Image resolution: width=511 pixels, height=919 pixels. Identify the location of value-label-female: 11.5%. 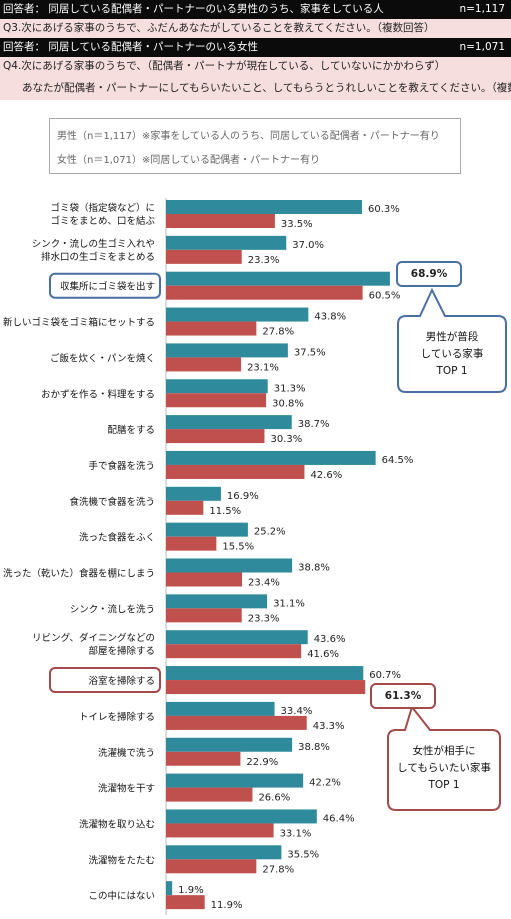
(225, 511).